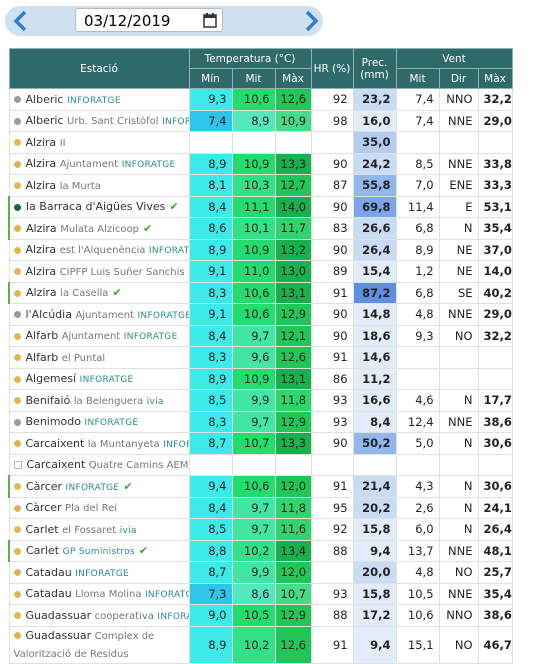 The height and width of the screenshot is (664, 550). Describe the element at coordinates (293, 529) in the screenshot. I see `value-cell: 11,6` at that location.